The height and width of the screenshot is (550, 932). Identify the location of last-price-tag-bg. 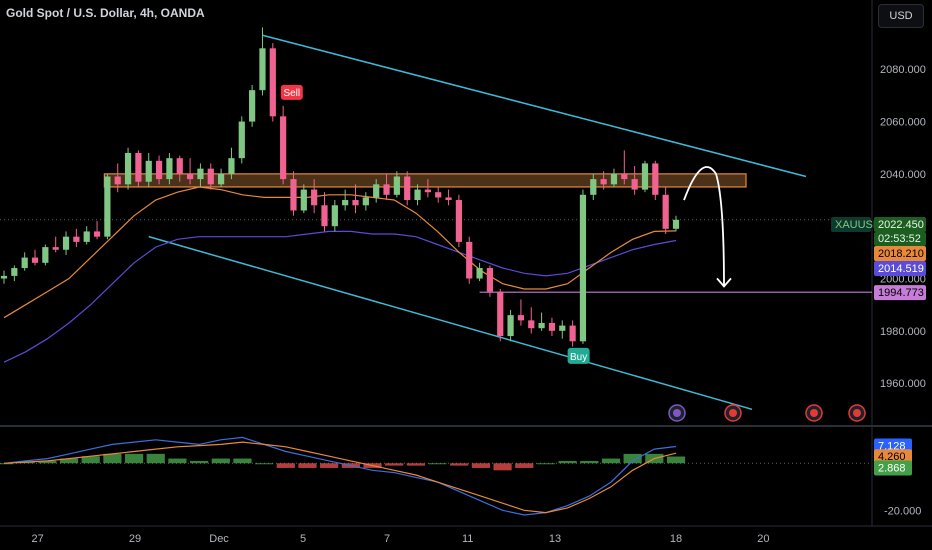
(900, 224).